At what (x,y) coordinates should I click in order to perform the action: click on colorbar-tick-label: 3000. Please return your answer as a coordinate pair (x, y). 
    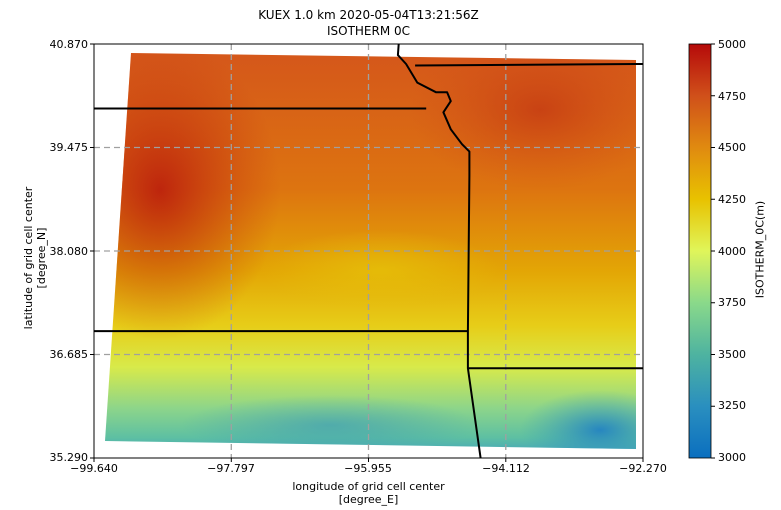
    Looking at the image, I should click on (732, 457).